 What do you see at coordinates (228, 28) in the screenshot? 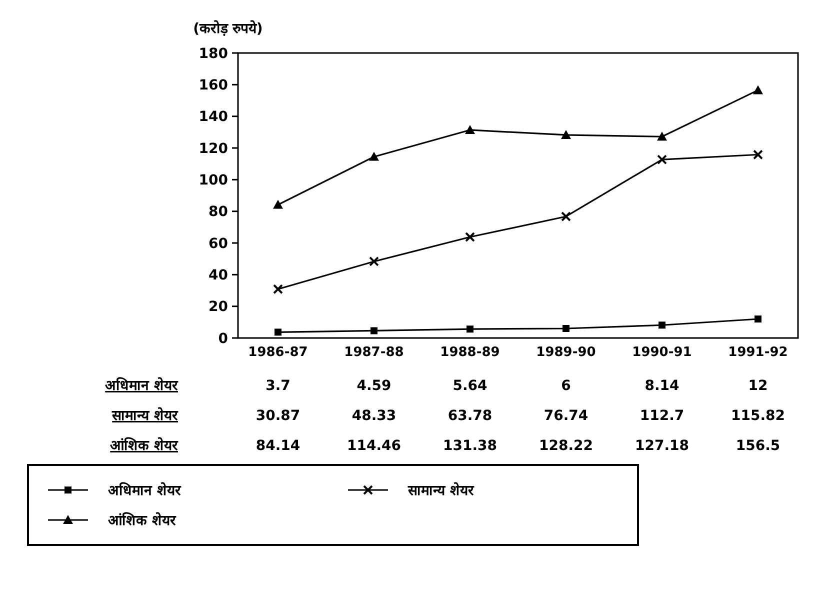
I see `y-axis-title: (करोड़ रुपये)` at bounding box center [228, 28].